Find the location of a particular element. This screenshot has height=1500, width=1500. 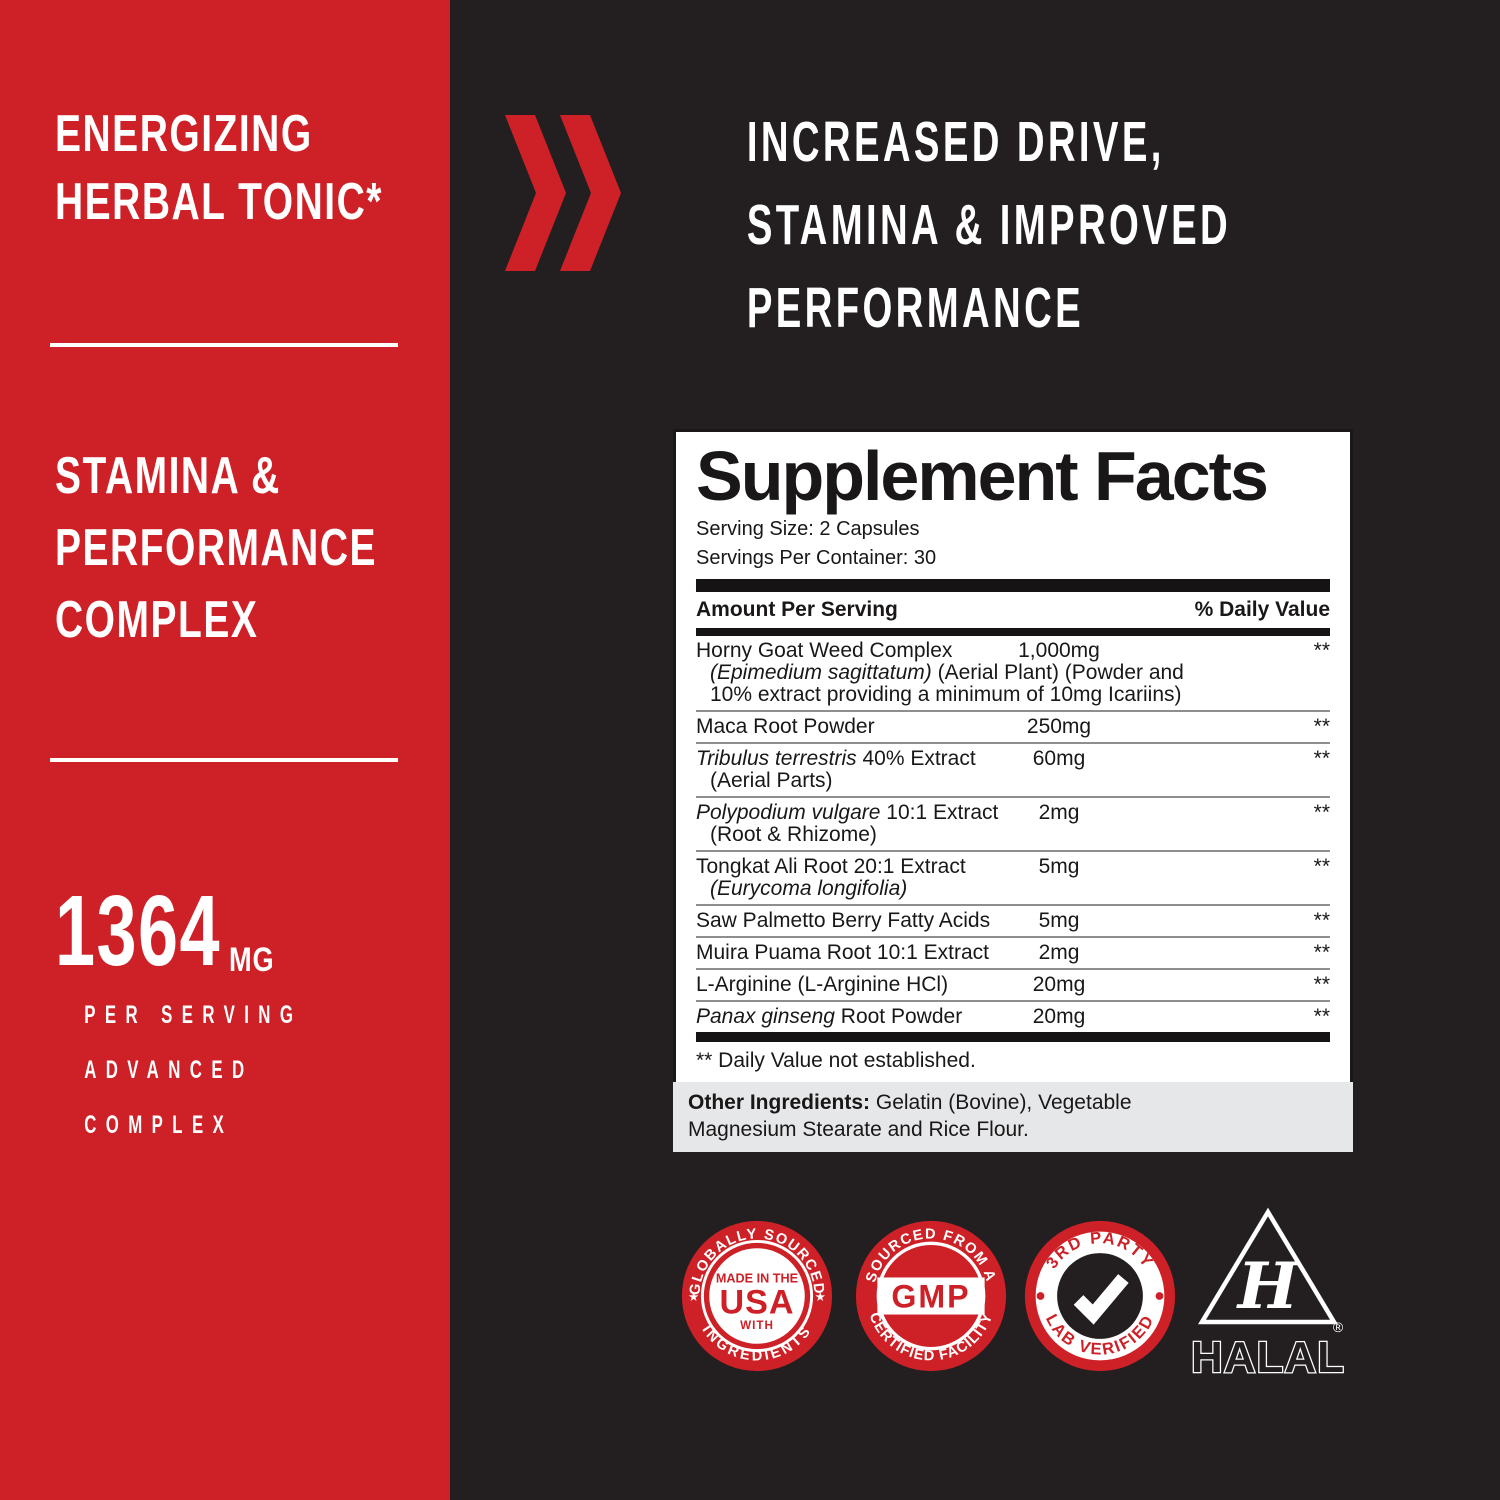

dose-per-serving: 1364 MG is located at coordinates (170, 931).